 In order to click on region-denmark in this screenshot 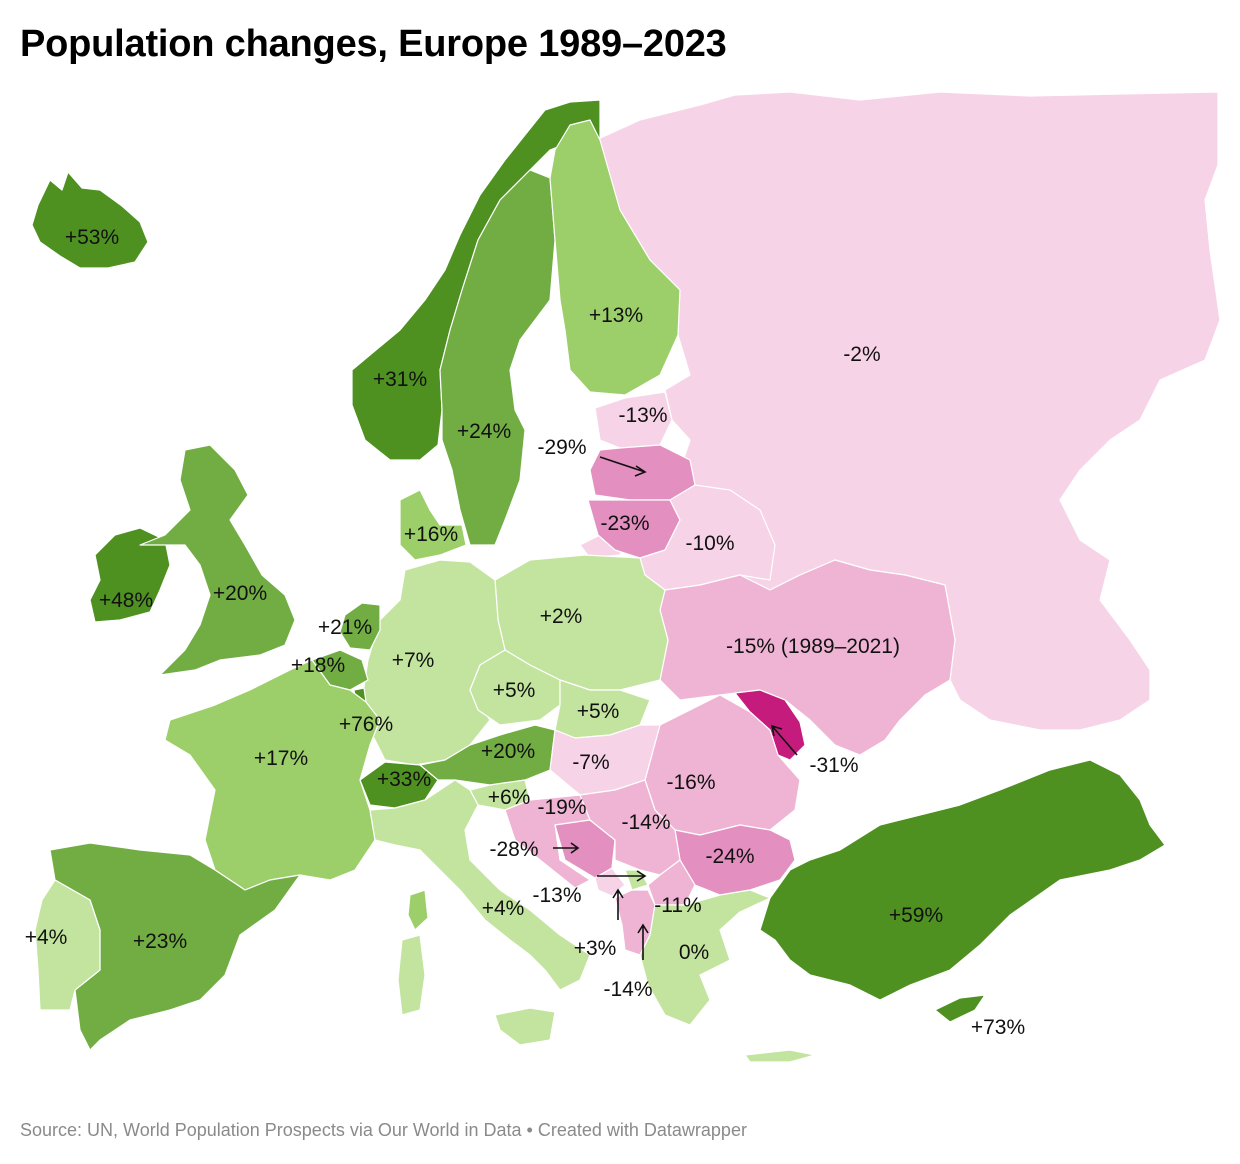, I will do `click(433, 525)`.